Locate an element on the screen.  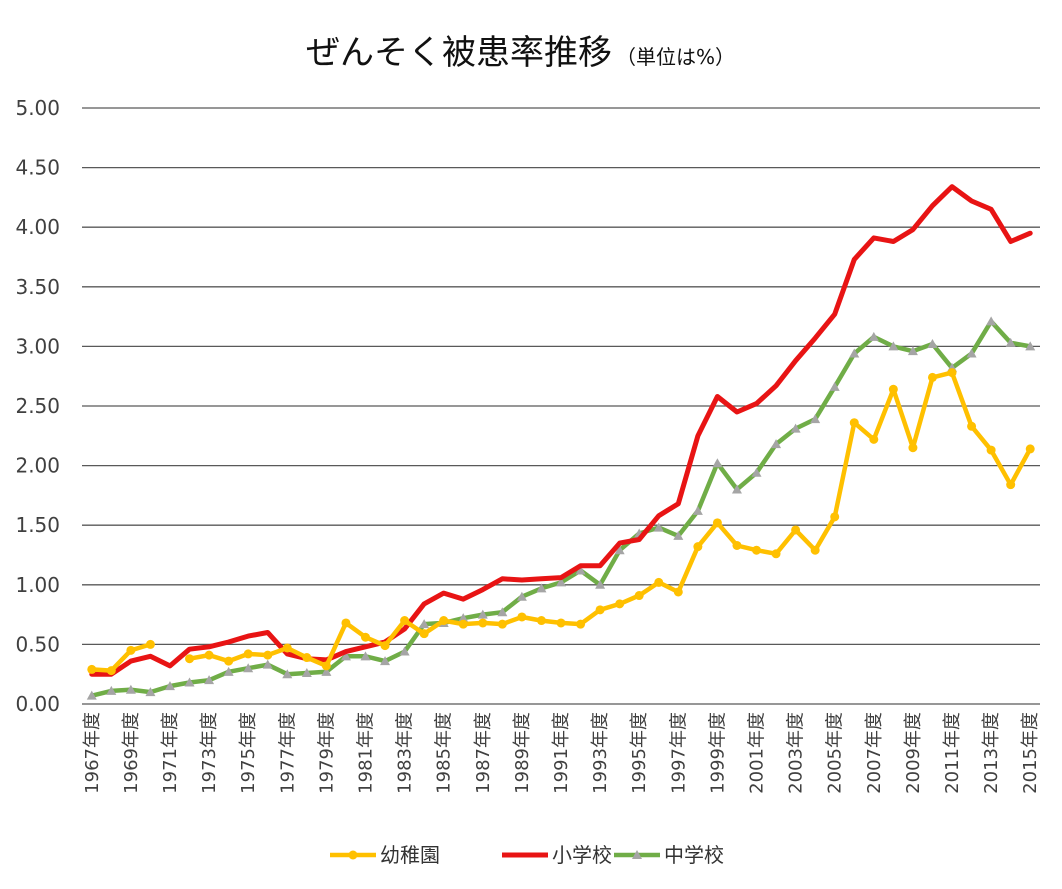
x-tick-label: 2009年度 is located at coordinates (913, 753).